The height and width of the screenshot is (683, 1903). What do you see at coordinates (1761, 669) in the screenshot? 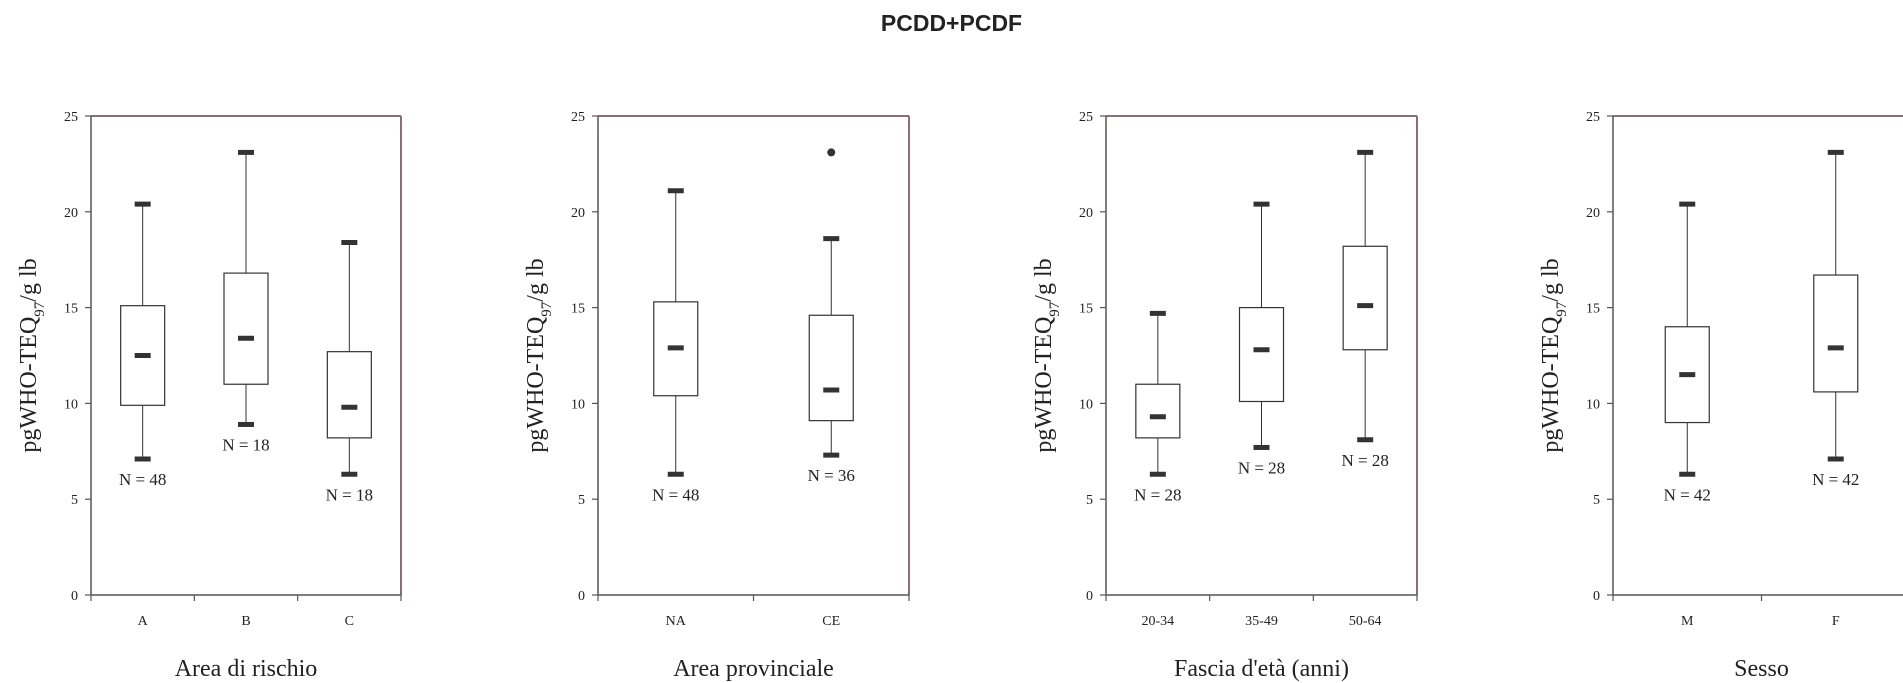
I see `x-axis-label: Sesso` at bounding box center [1761, 669].